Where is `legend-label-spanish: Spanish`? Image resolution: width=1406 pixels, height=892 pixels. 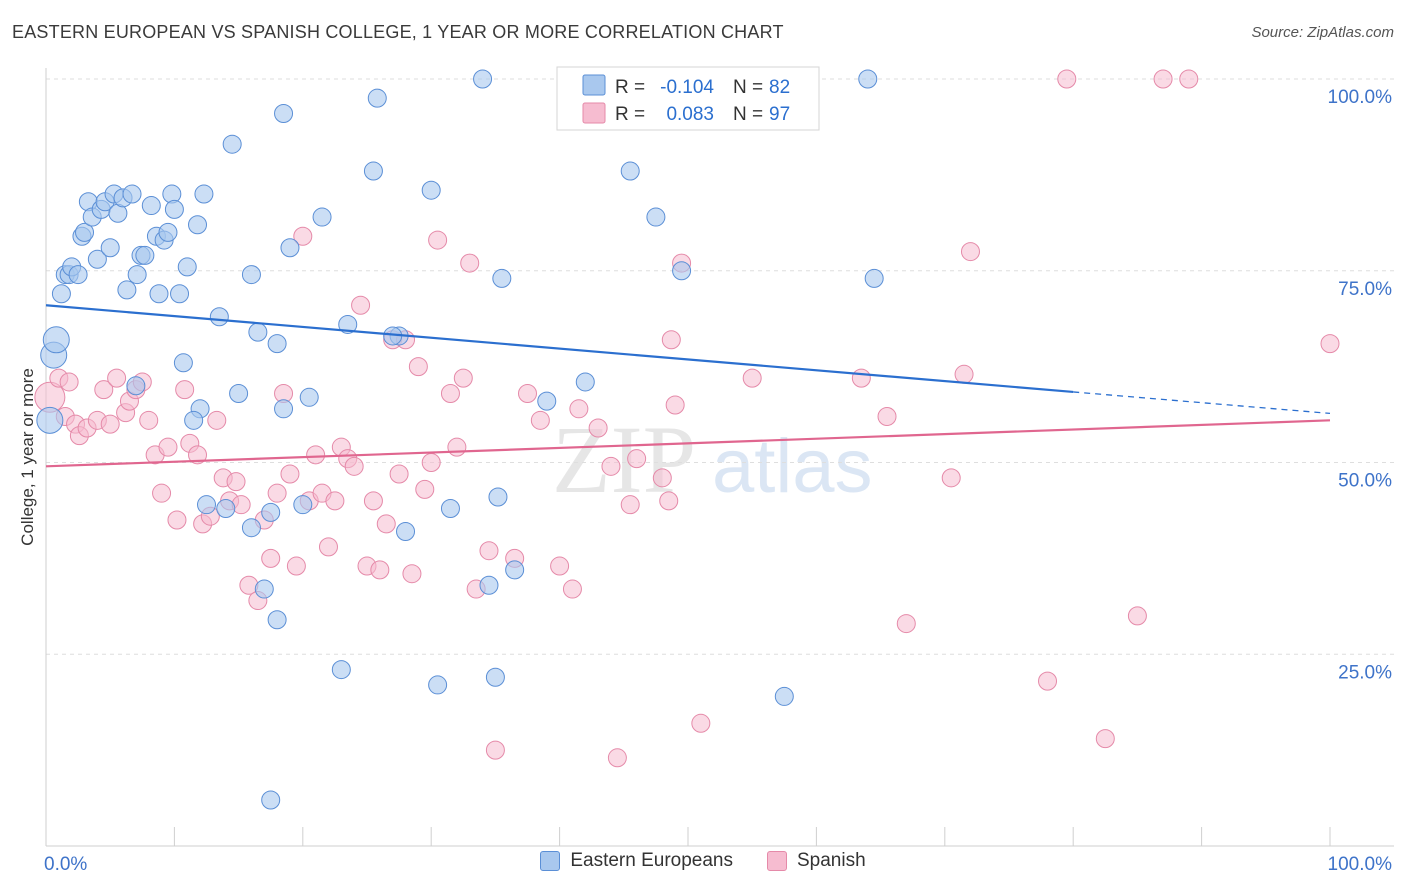 legend-label-spanish: Spanish is located at coordinates (831, 860).